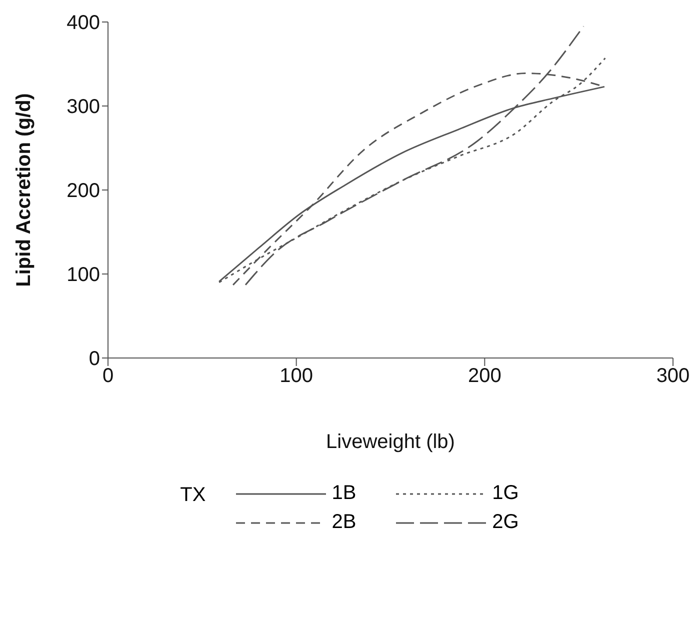  Describe the element at coordinates (94, 359) in the screenshot. I see `y-tick-label: 0` at that location.